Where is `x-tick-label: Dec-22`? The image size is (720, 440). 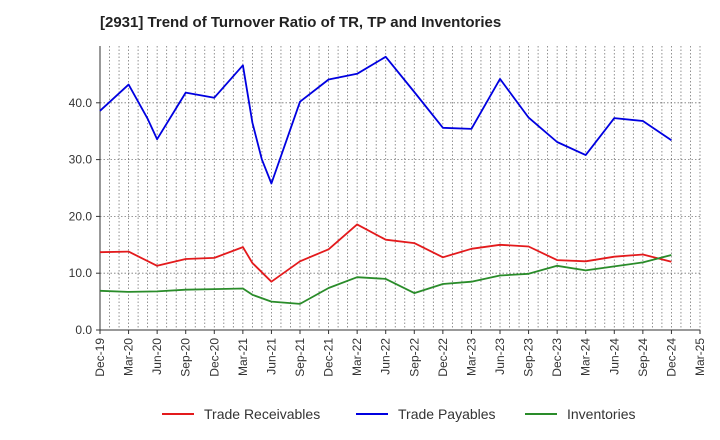 x-tick-label: Dec-22 is located at coordinates (443, 357).